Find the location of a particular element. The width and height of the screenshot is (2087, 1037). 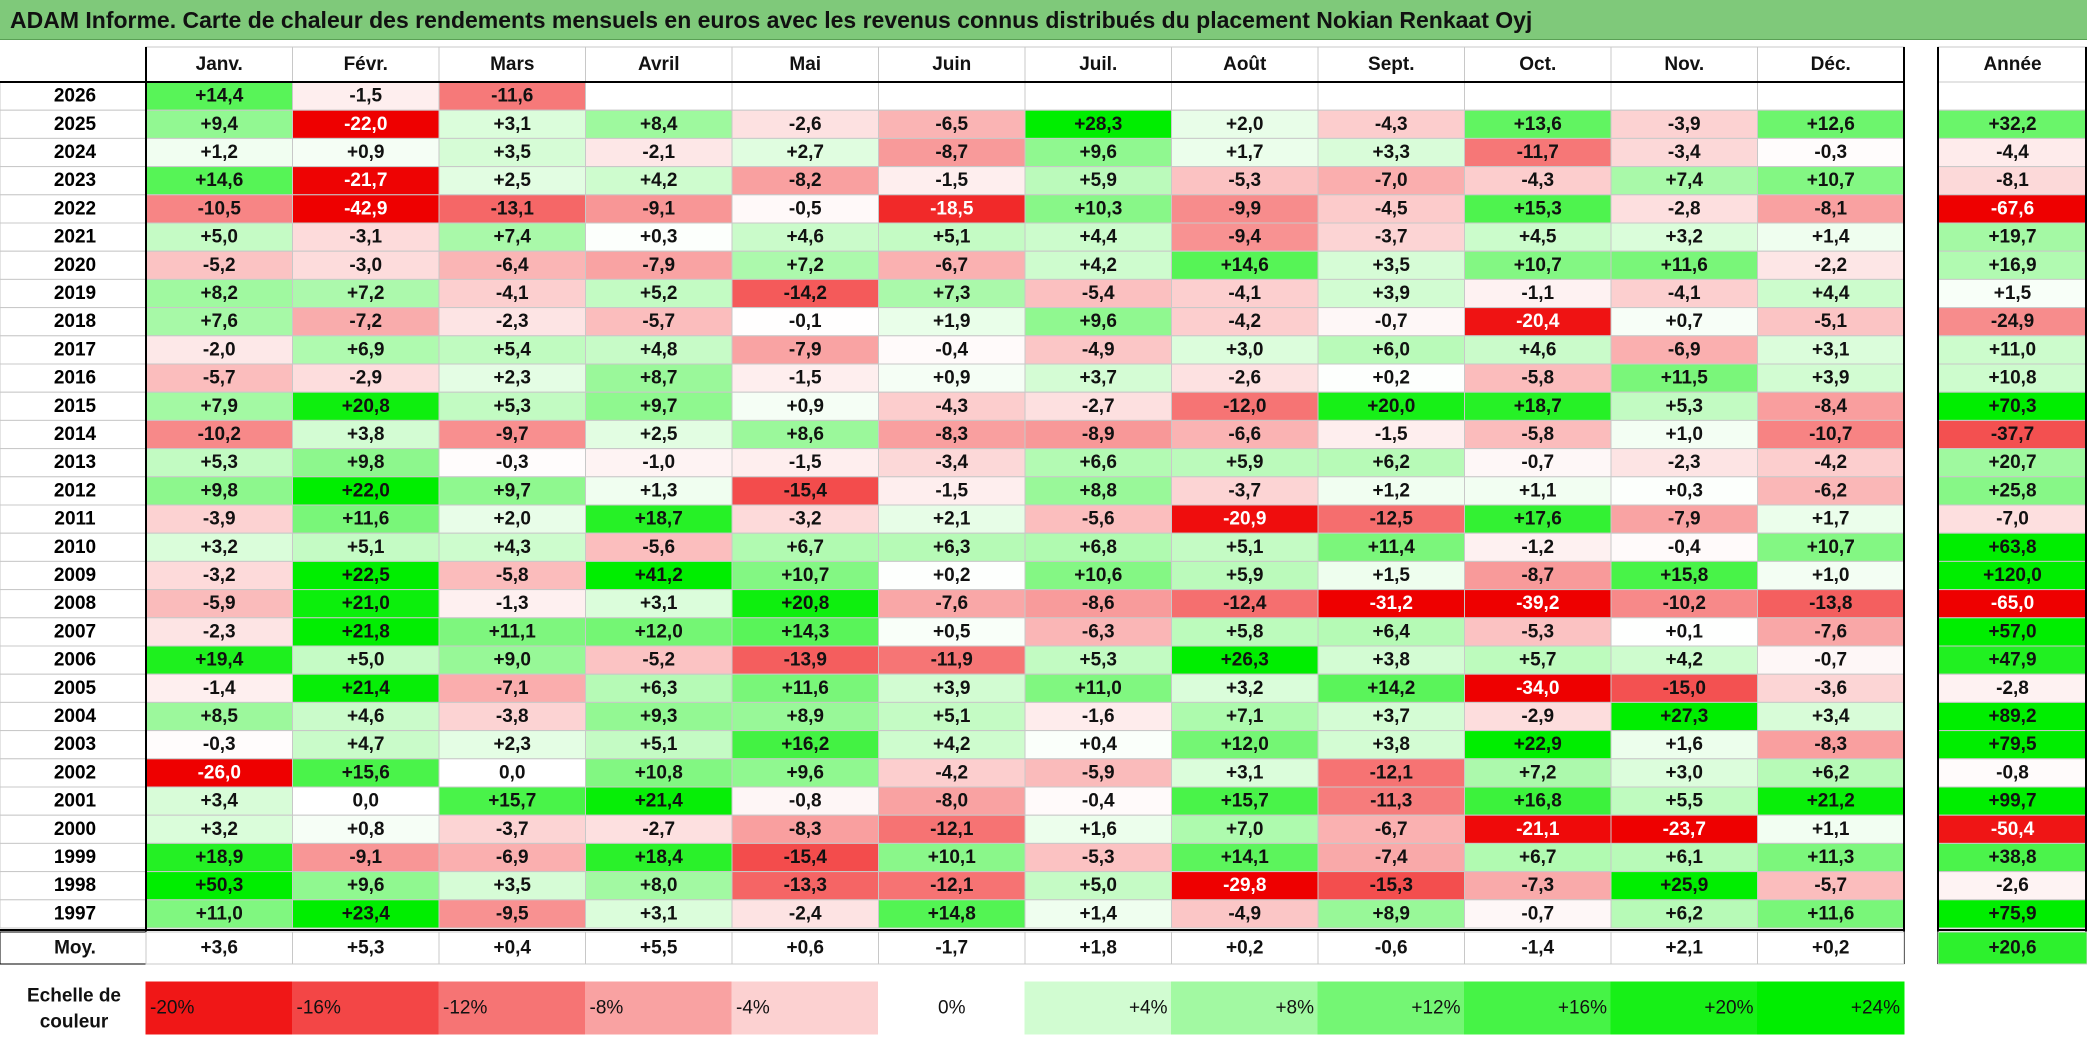

heatmap-cell-value: +8,9 is located at coordinates (805, 716).